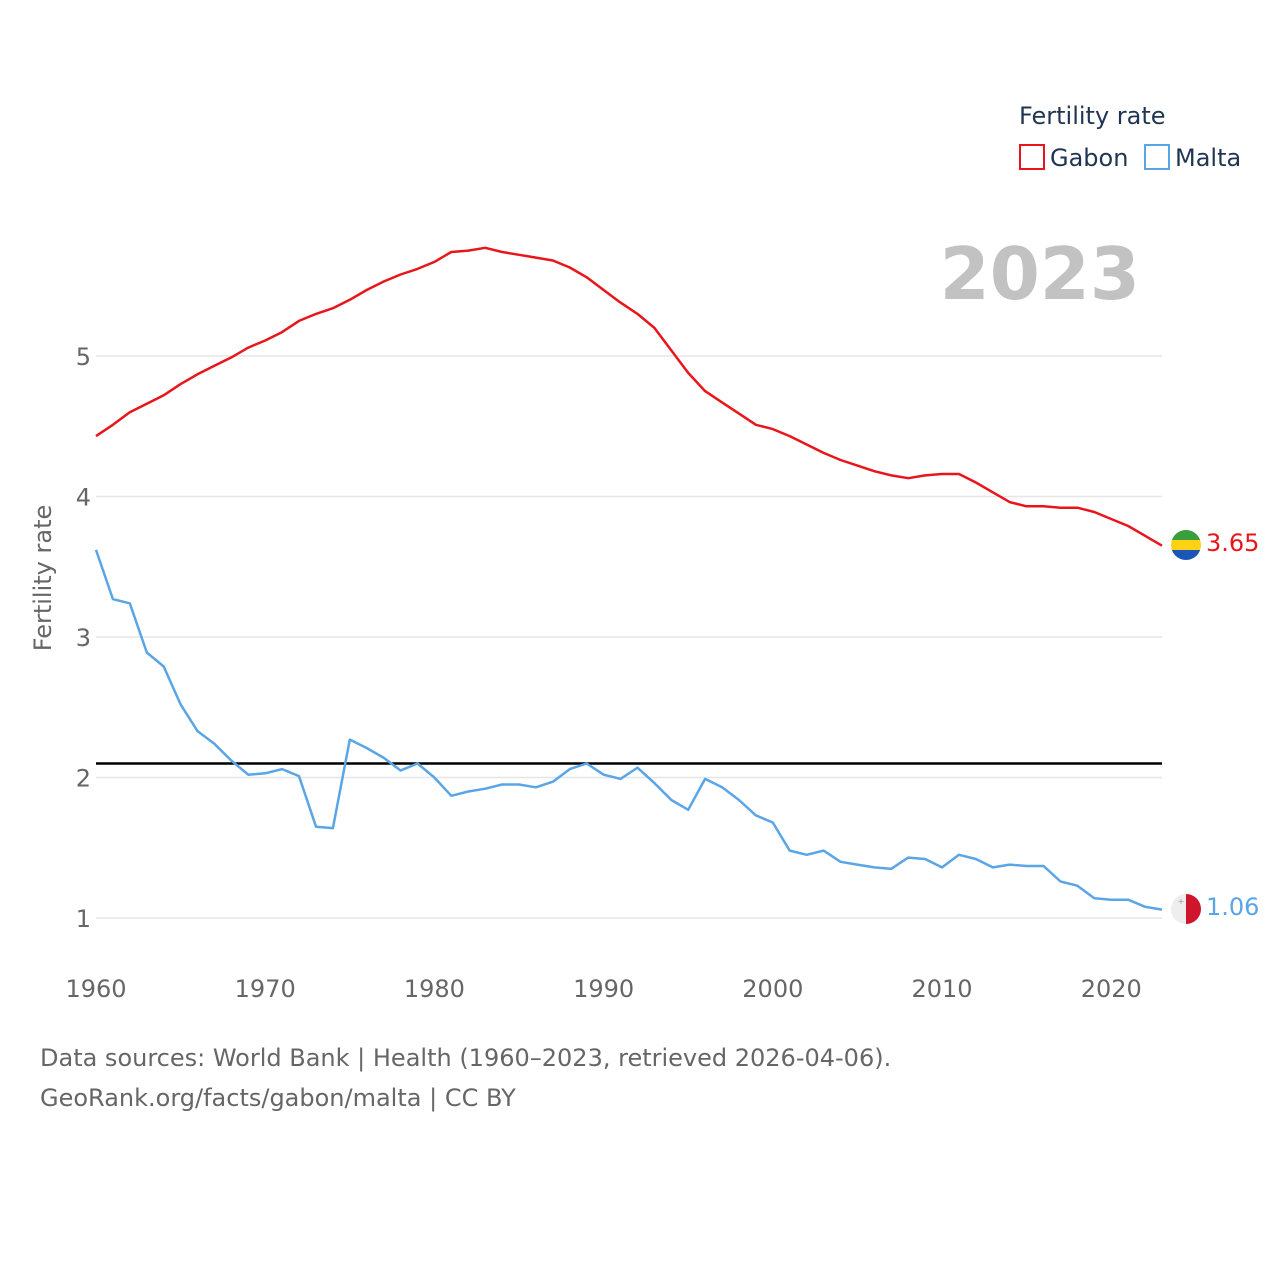  I want to click on legend-title: Fertility rate, so click(1092, 116).